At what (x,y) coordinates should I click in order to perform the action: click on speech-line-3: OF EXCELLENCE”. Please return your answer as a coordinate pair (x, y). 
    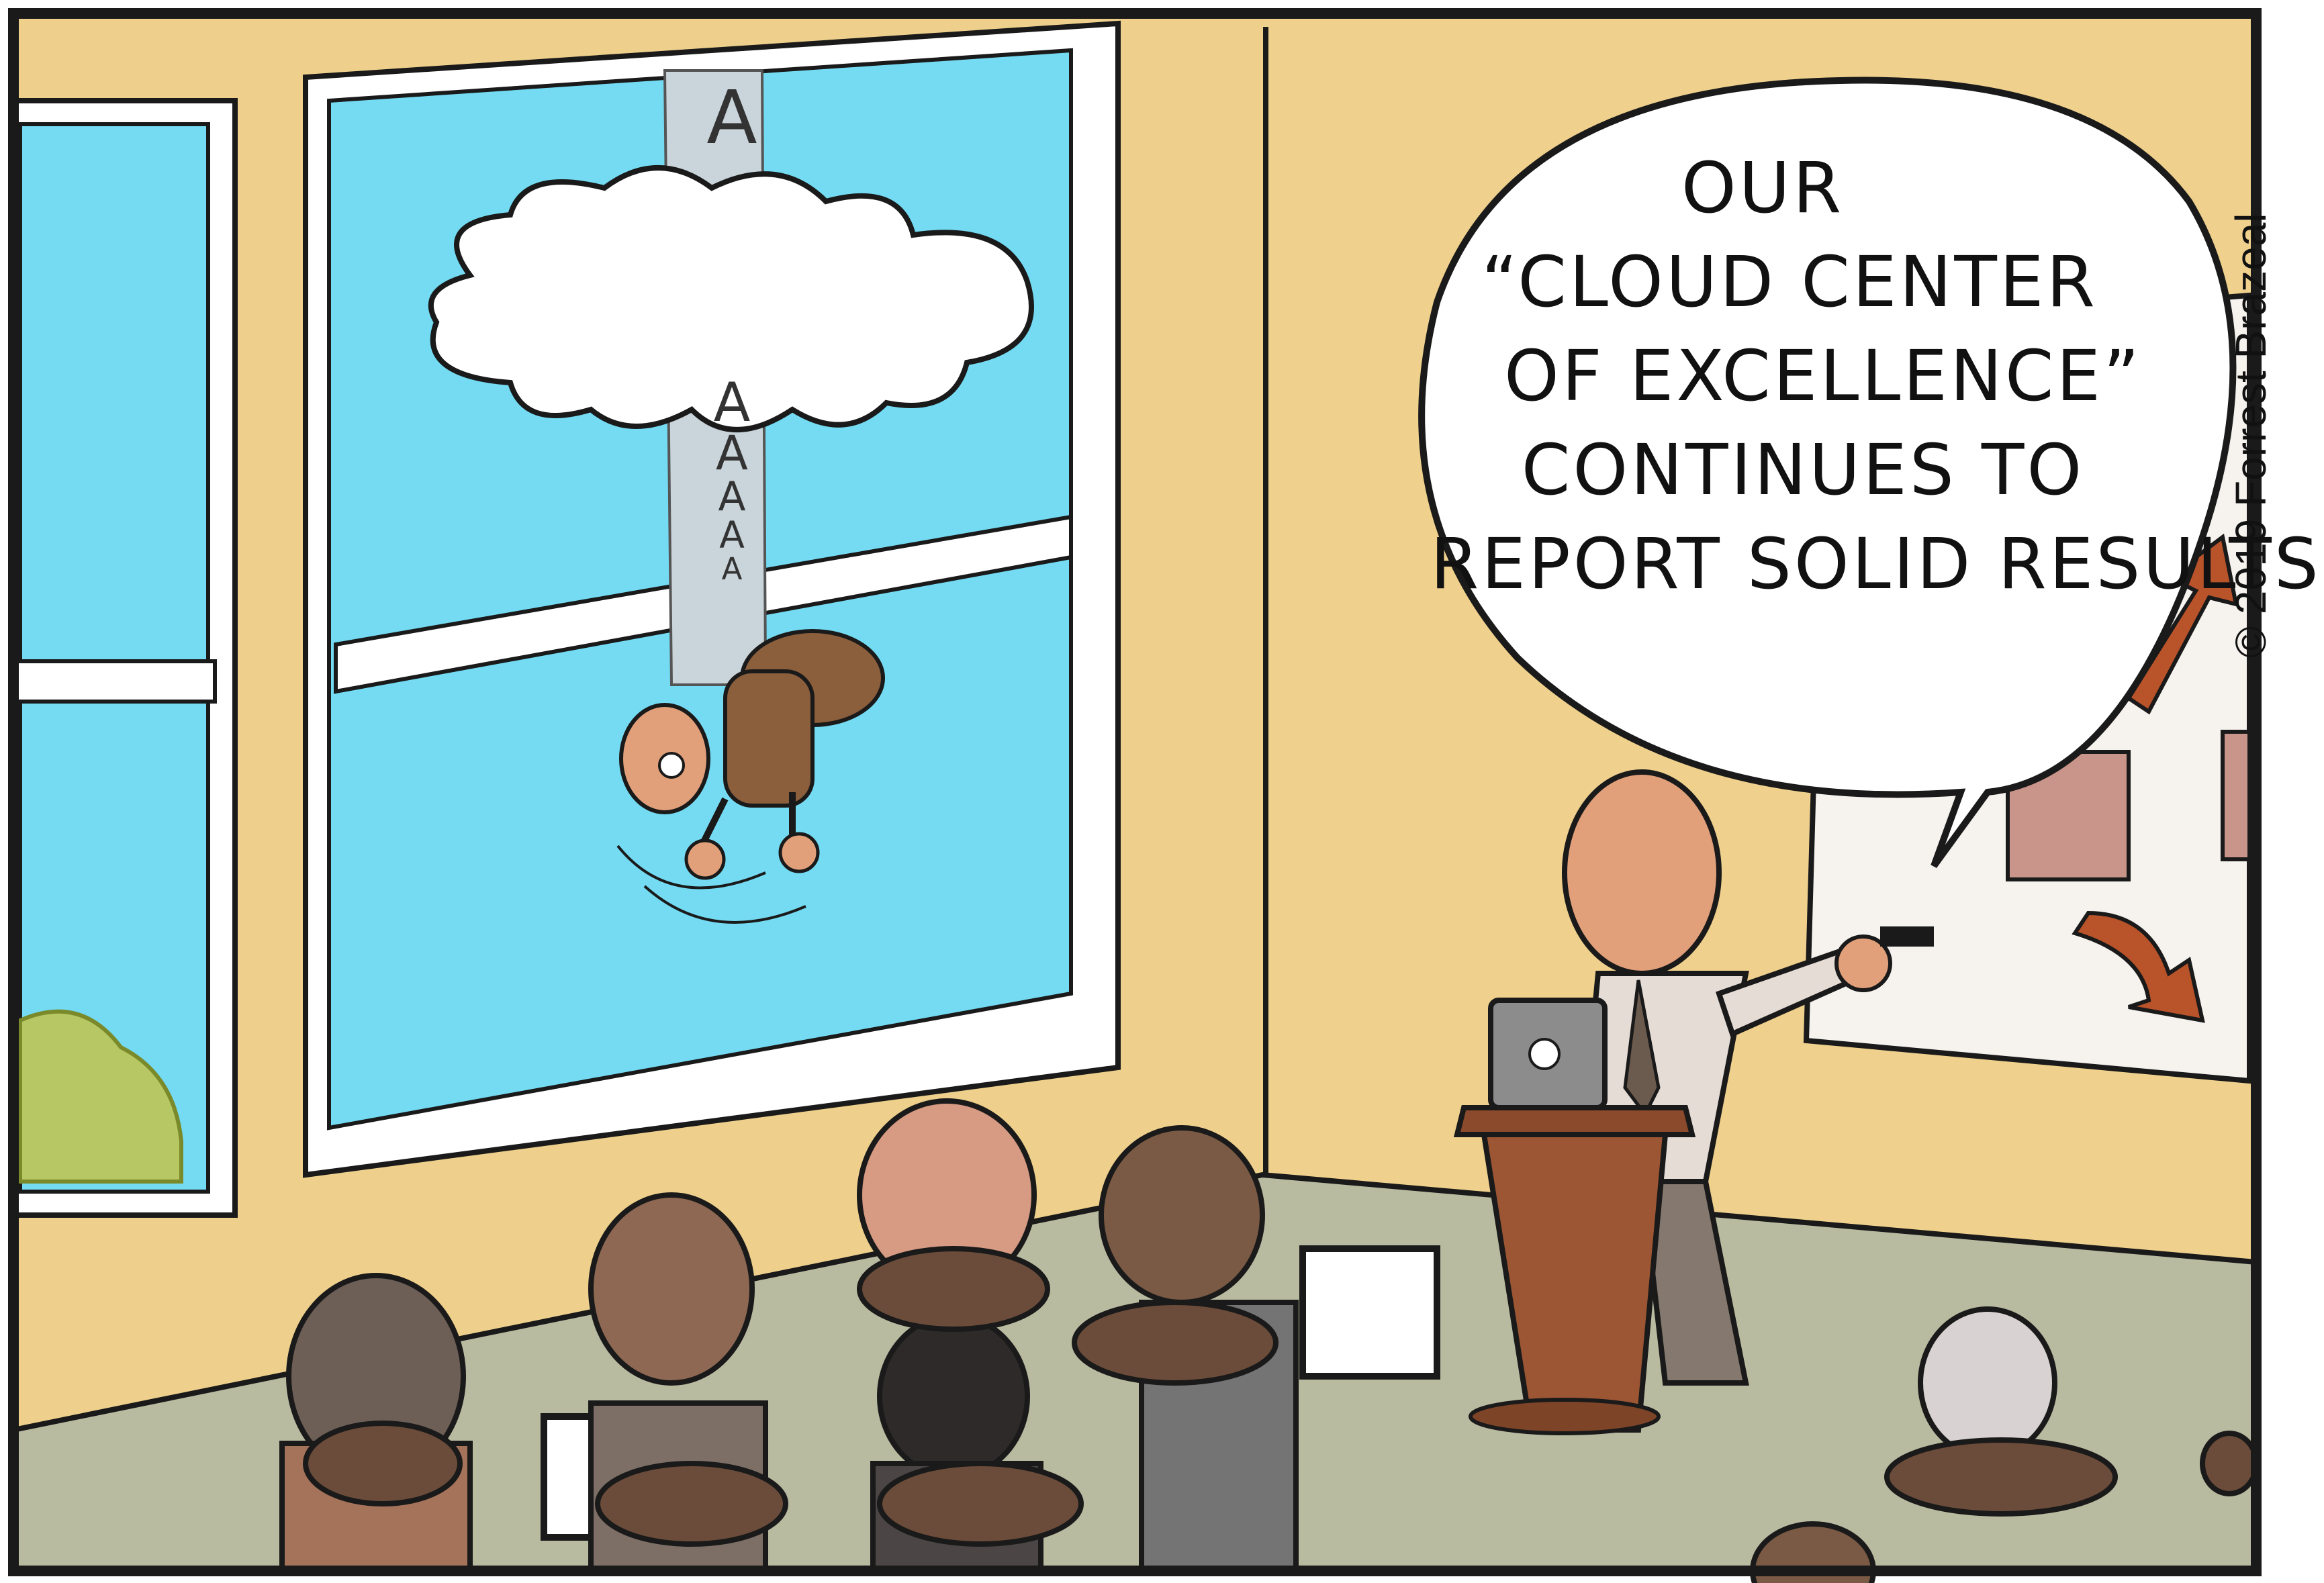
    Looking at the image, I should click on (1823, 376).